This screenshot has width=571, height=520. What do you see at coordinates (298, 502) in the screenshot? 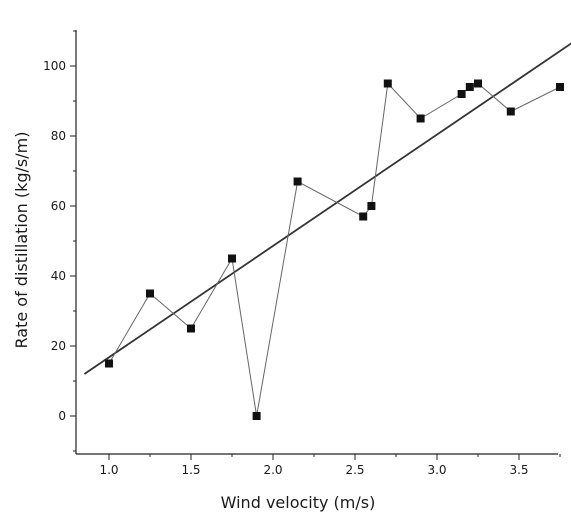
I see `x-axis-title: Wind velocity (m/s)` at bounding box center [298, 502].